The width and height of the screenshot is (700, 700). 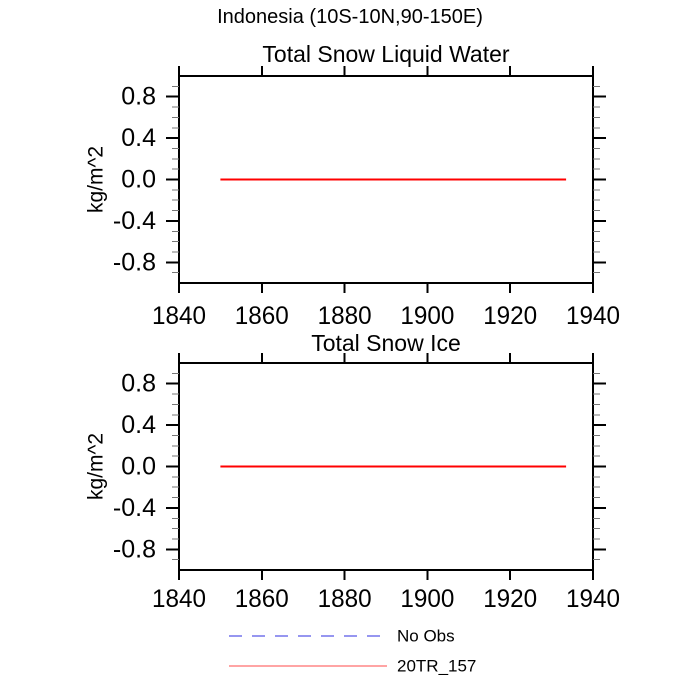 What do you see at coordinates (386, 343) in the screenshot?
I see `panel-title: Total Snow Ice` at bounding box center [386, 343].